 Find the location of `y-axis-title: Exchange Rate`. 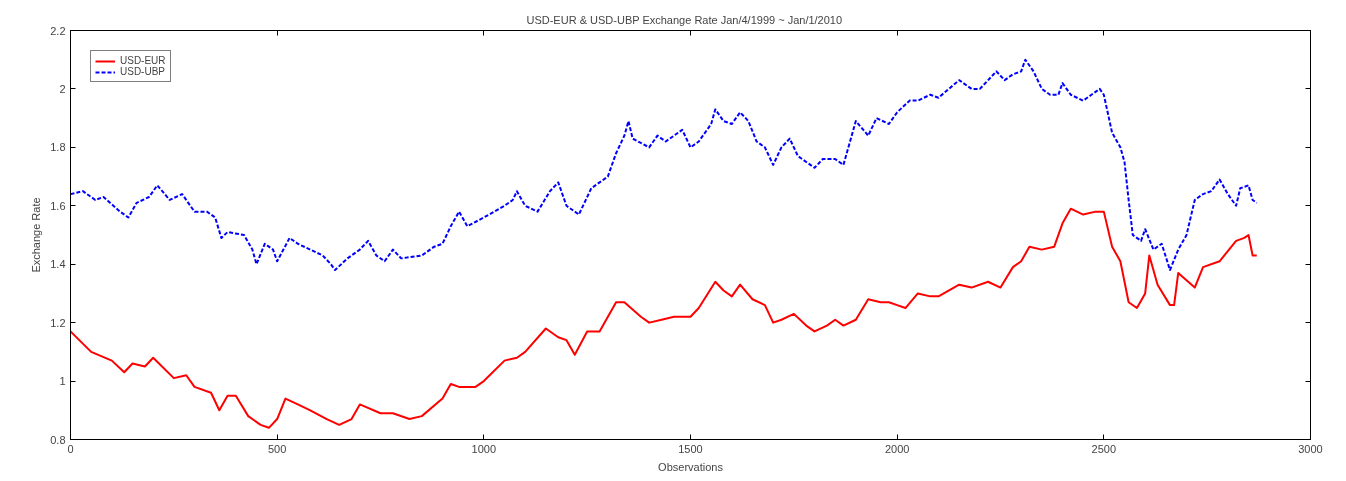

y-axis-title: Exchange Rate is located at coordinates (36, 235).